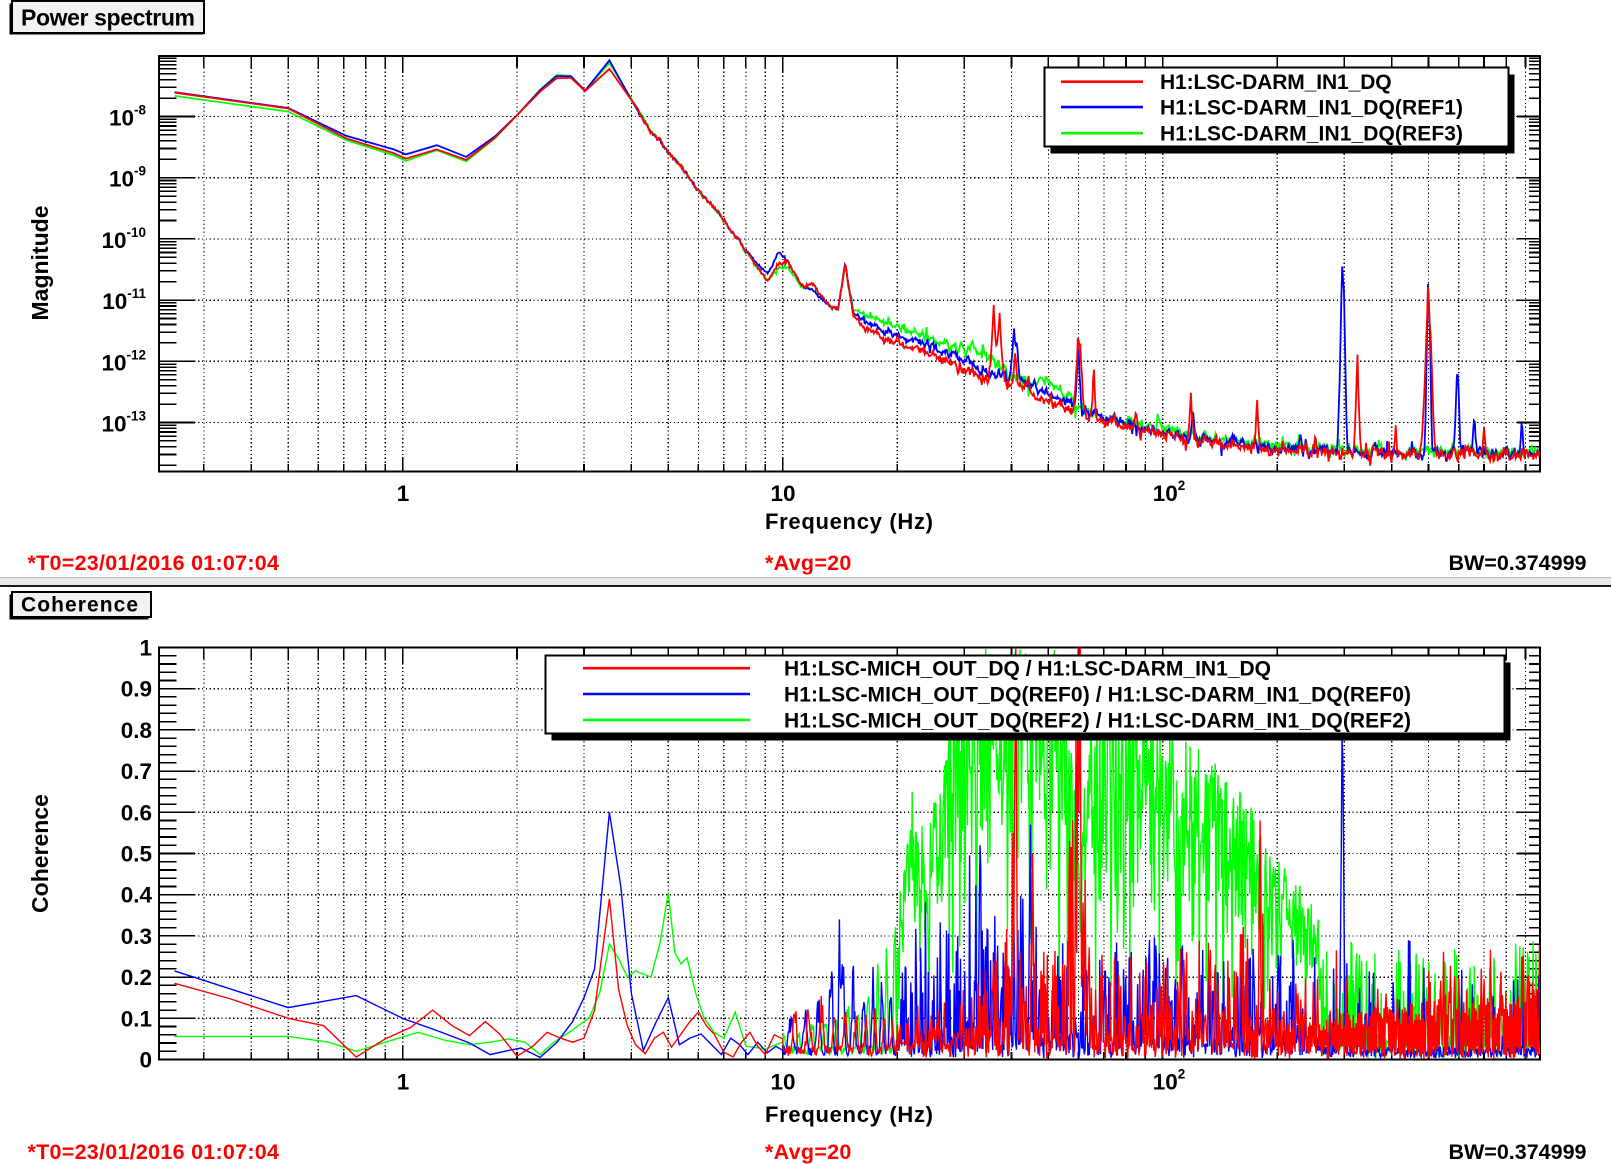  What do you see at coordinates (127, 178) in the screenshot?
I see `svg-text: 10⁻⁹` at bounding box center [127, 178].